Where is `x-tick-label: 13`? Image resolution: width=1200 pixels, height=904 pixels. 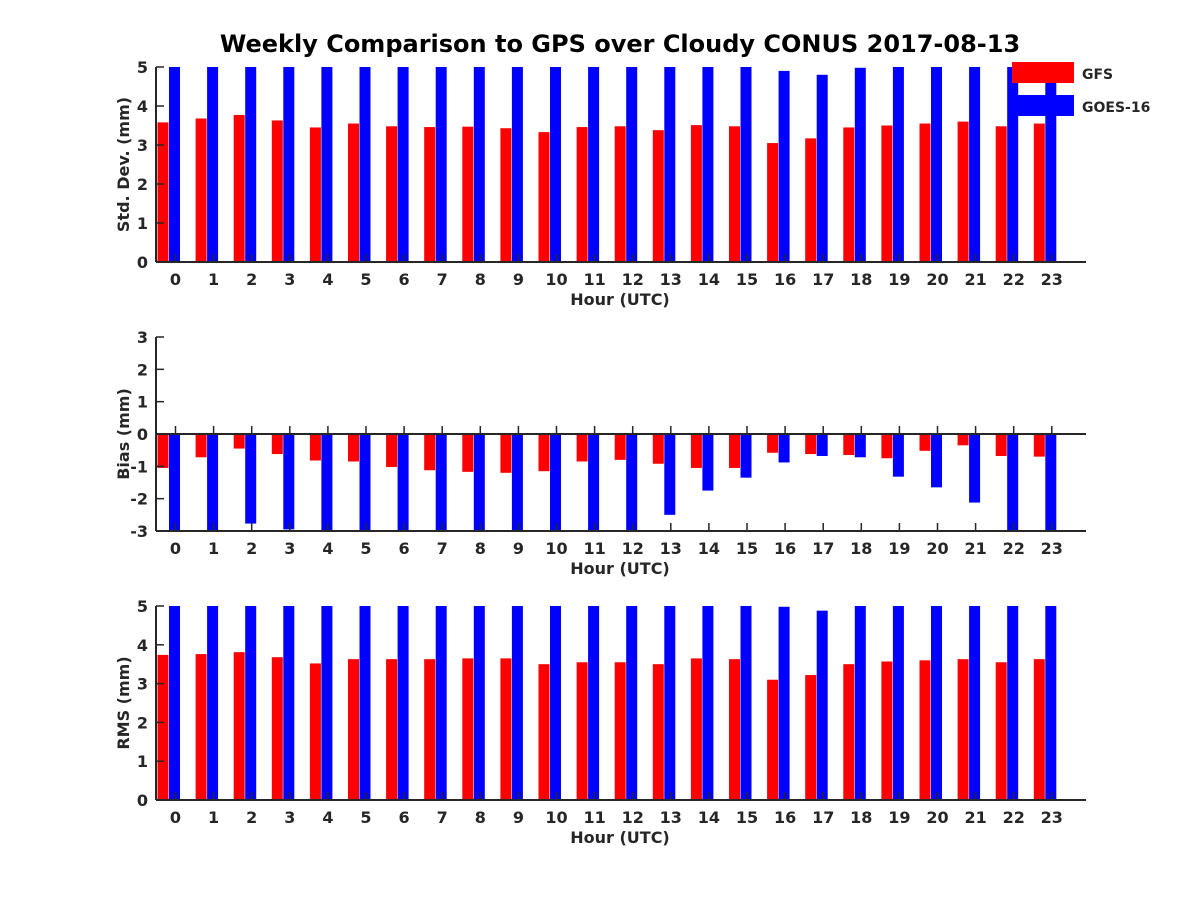
x-tick-label: 13 is located at coordinates (671, 279).